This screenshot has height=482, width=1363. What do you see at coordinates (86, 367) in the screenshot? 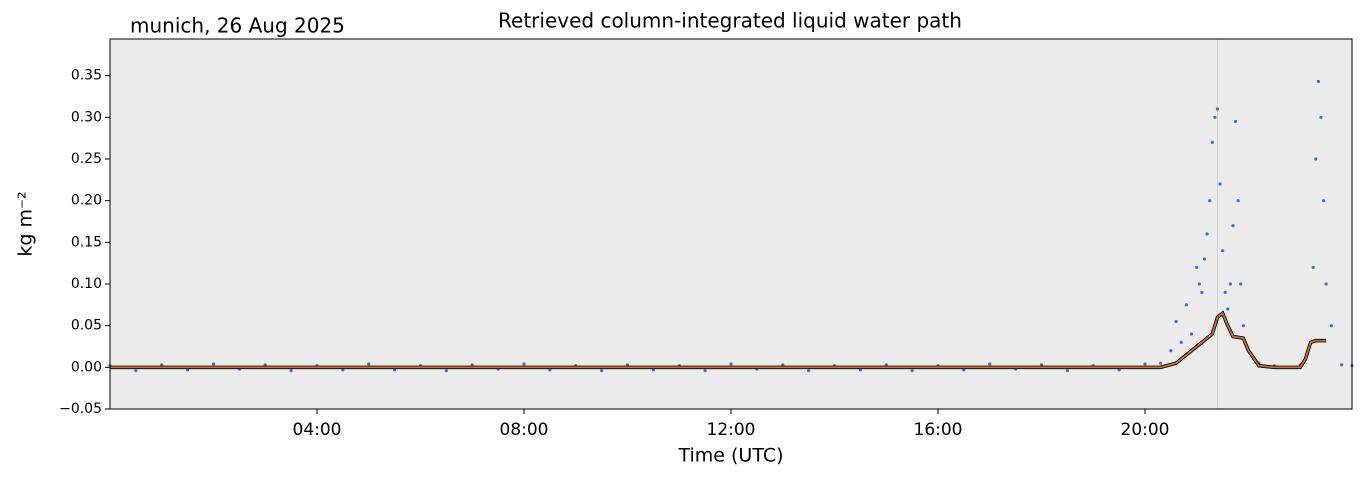
I see `y-tick-label: 0.00` at bounding box center [86, 367].